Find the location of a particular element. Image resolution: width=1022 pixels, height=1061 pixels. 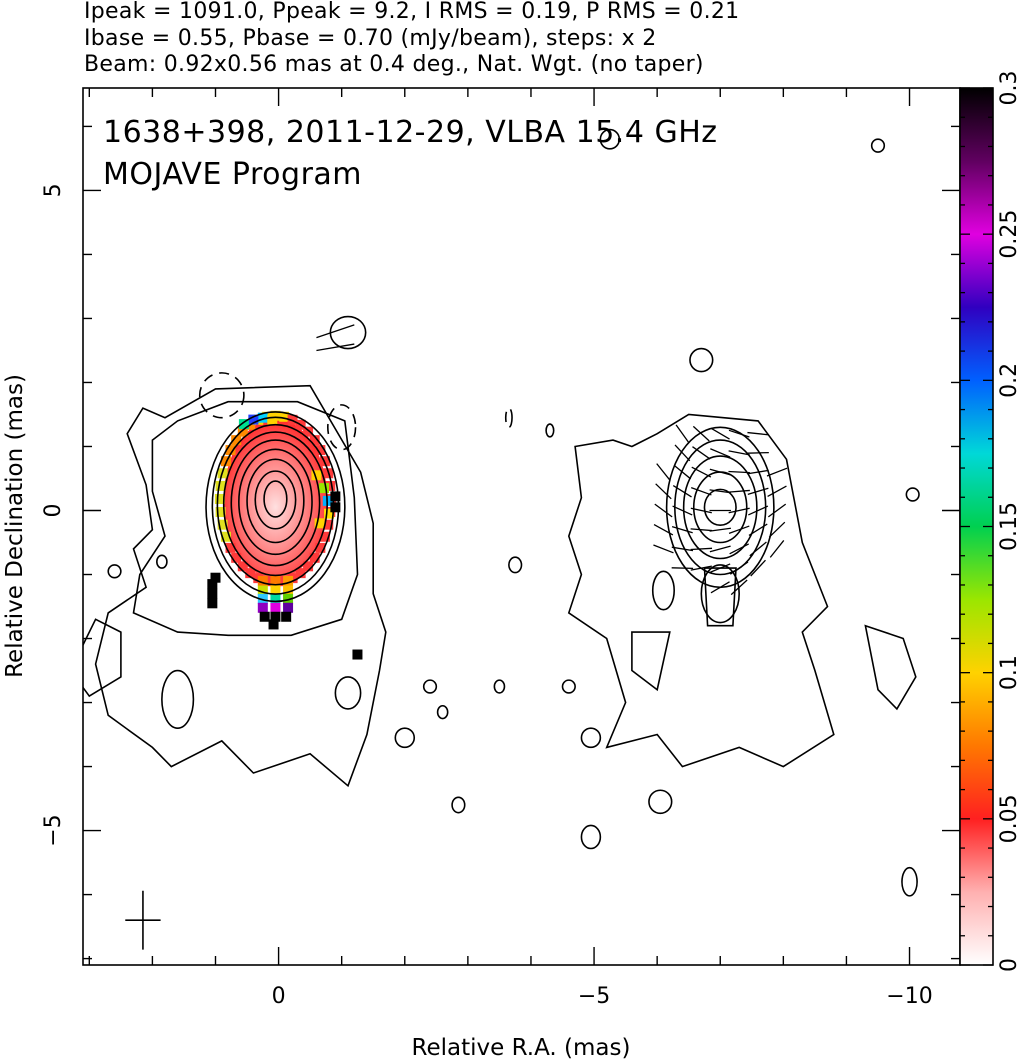

x-axis-title: Relative R.A. (mas) is located at coordinates (521, 1048).